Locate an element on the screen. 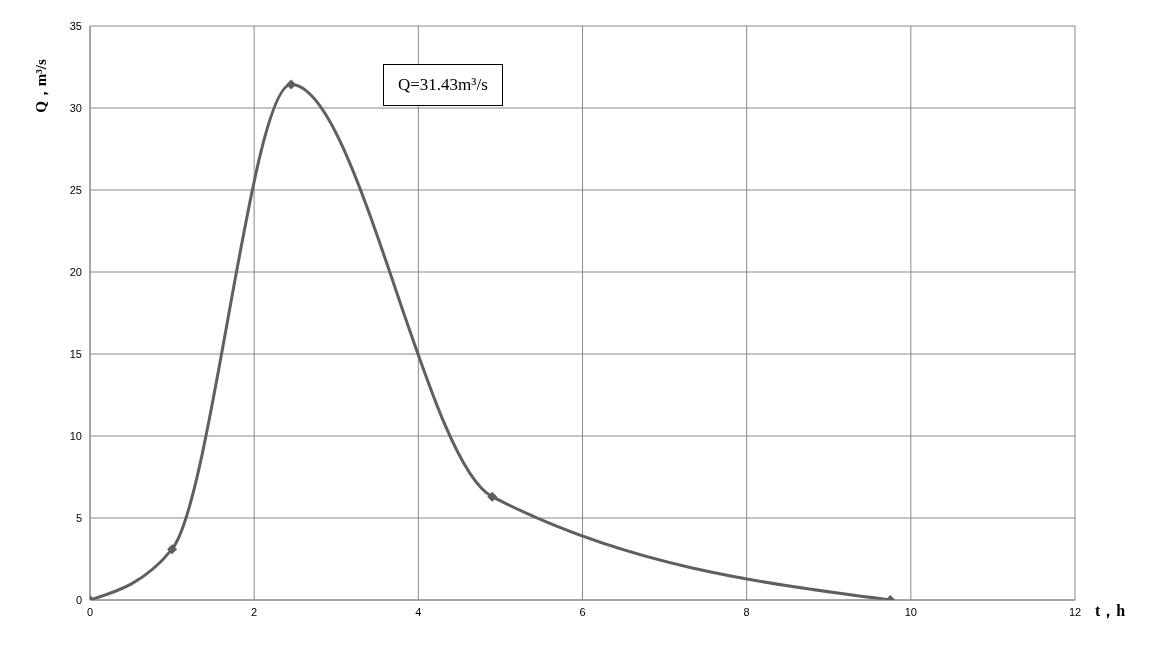 This screenshot has height=648, width=1173. x-tick-label: 4 is located at coordinates (418, 611).